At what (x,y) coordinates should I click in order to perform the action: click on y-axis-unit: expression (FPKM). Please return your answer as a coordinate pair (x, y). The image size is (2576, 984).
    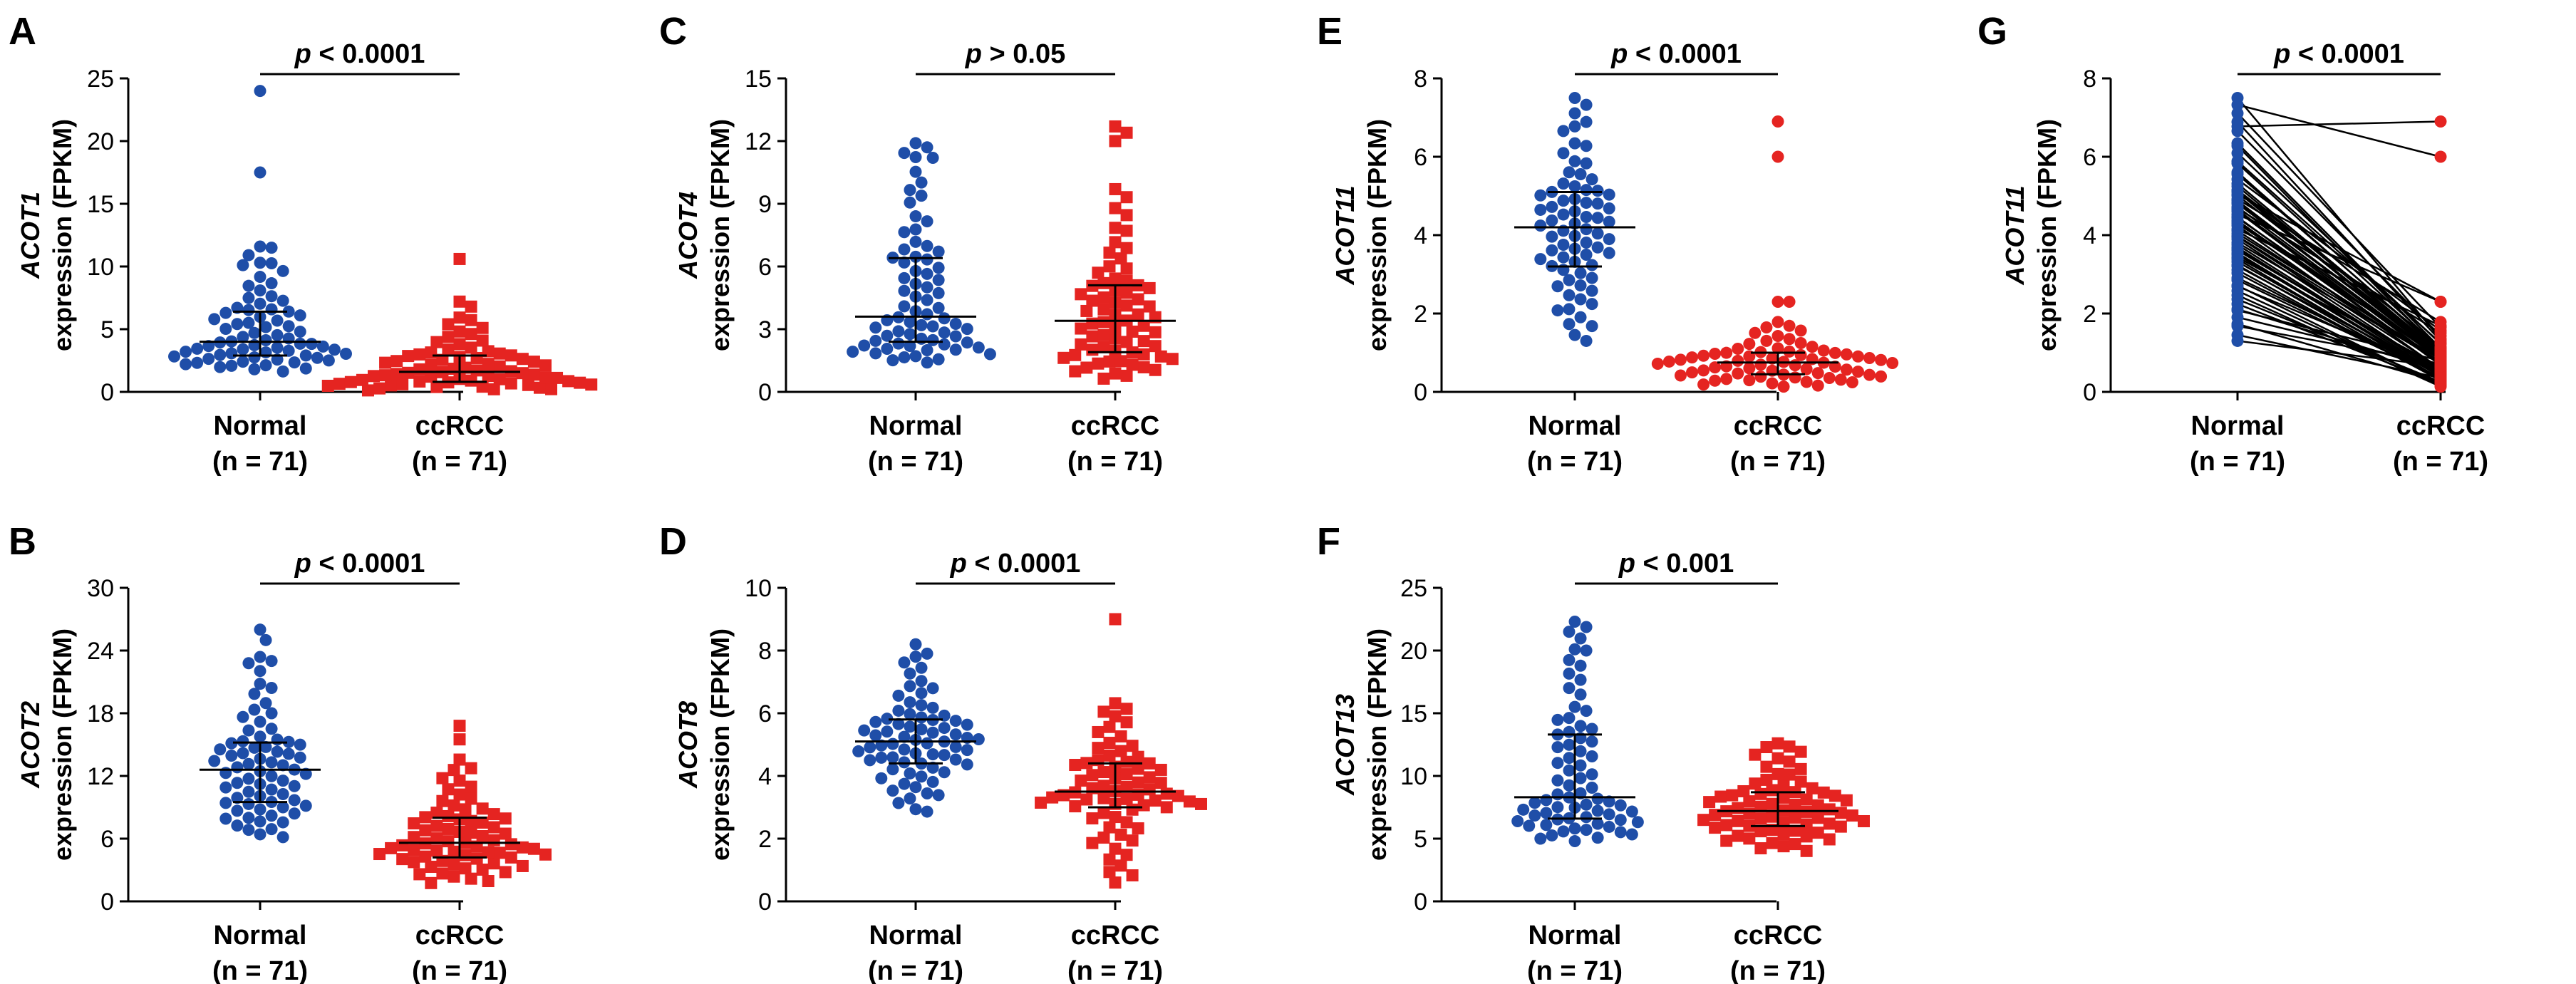
    Looking at the image, I should click on (2047, 235).